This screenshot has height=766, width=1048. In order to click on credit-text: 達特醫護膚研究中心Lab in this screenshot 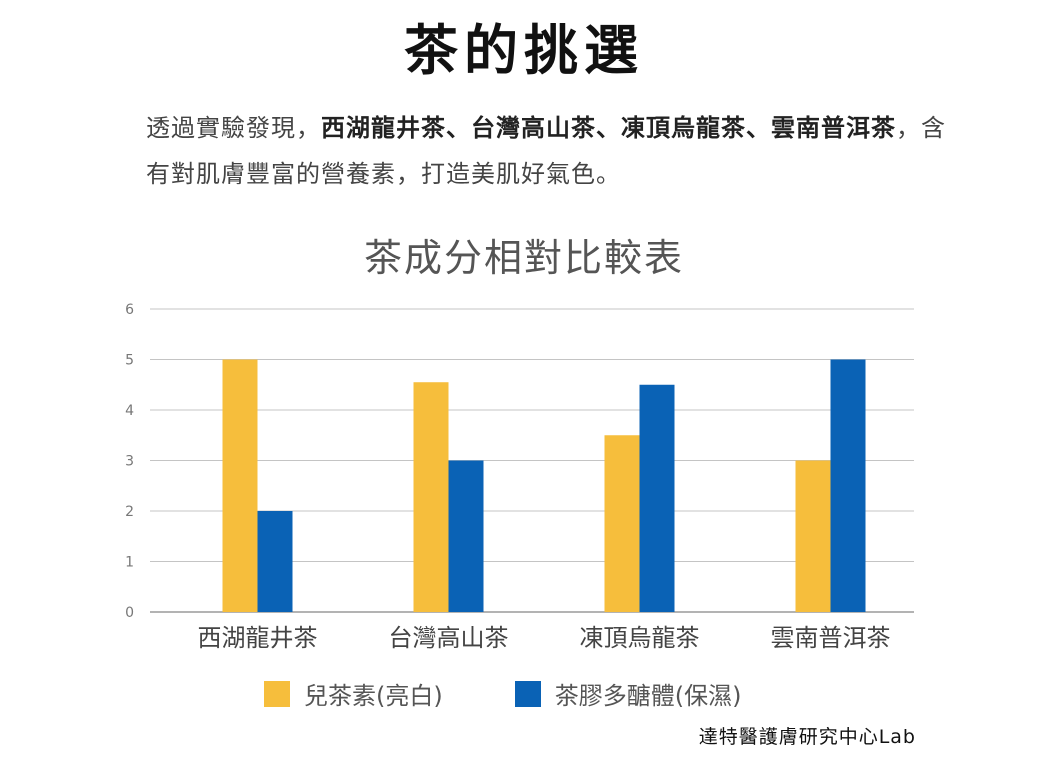, I will do `click(807, 737)`.